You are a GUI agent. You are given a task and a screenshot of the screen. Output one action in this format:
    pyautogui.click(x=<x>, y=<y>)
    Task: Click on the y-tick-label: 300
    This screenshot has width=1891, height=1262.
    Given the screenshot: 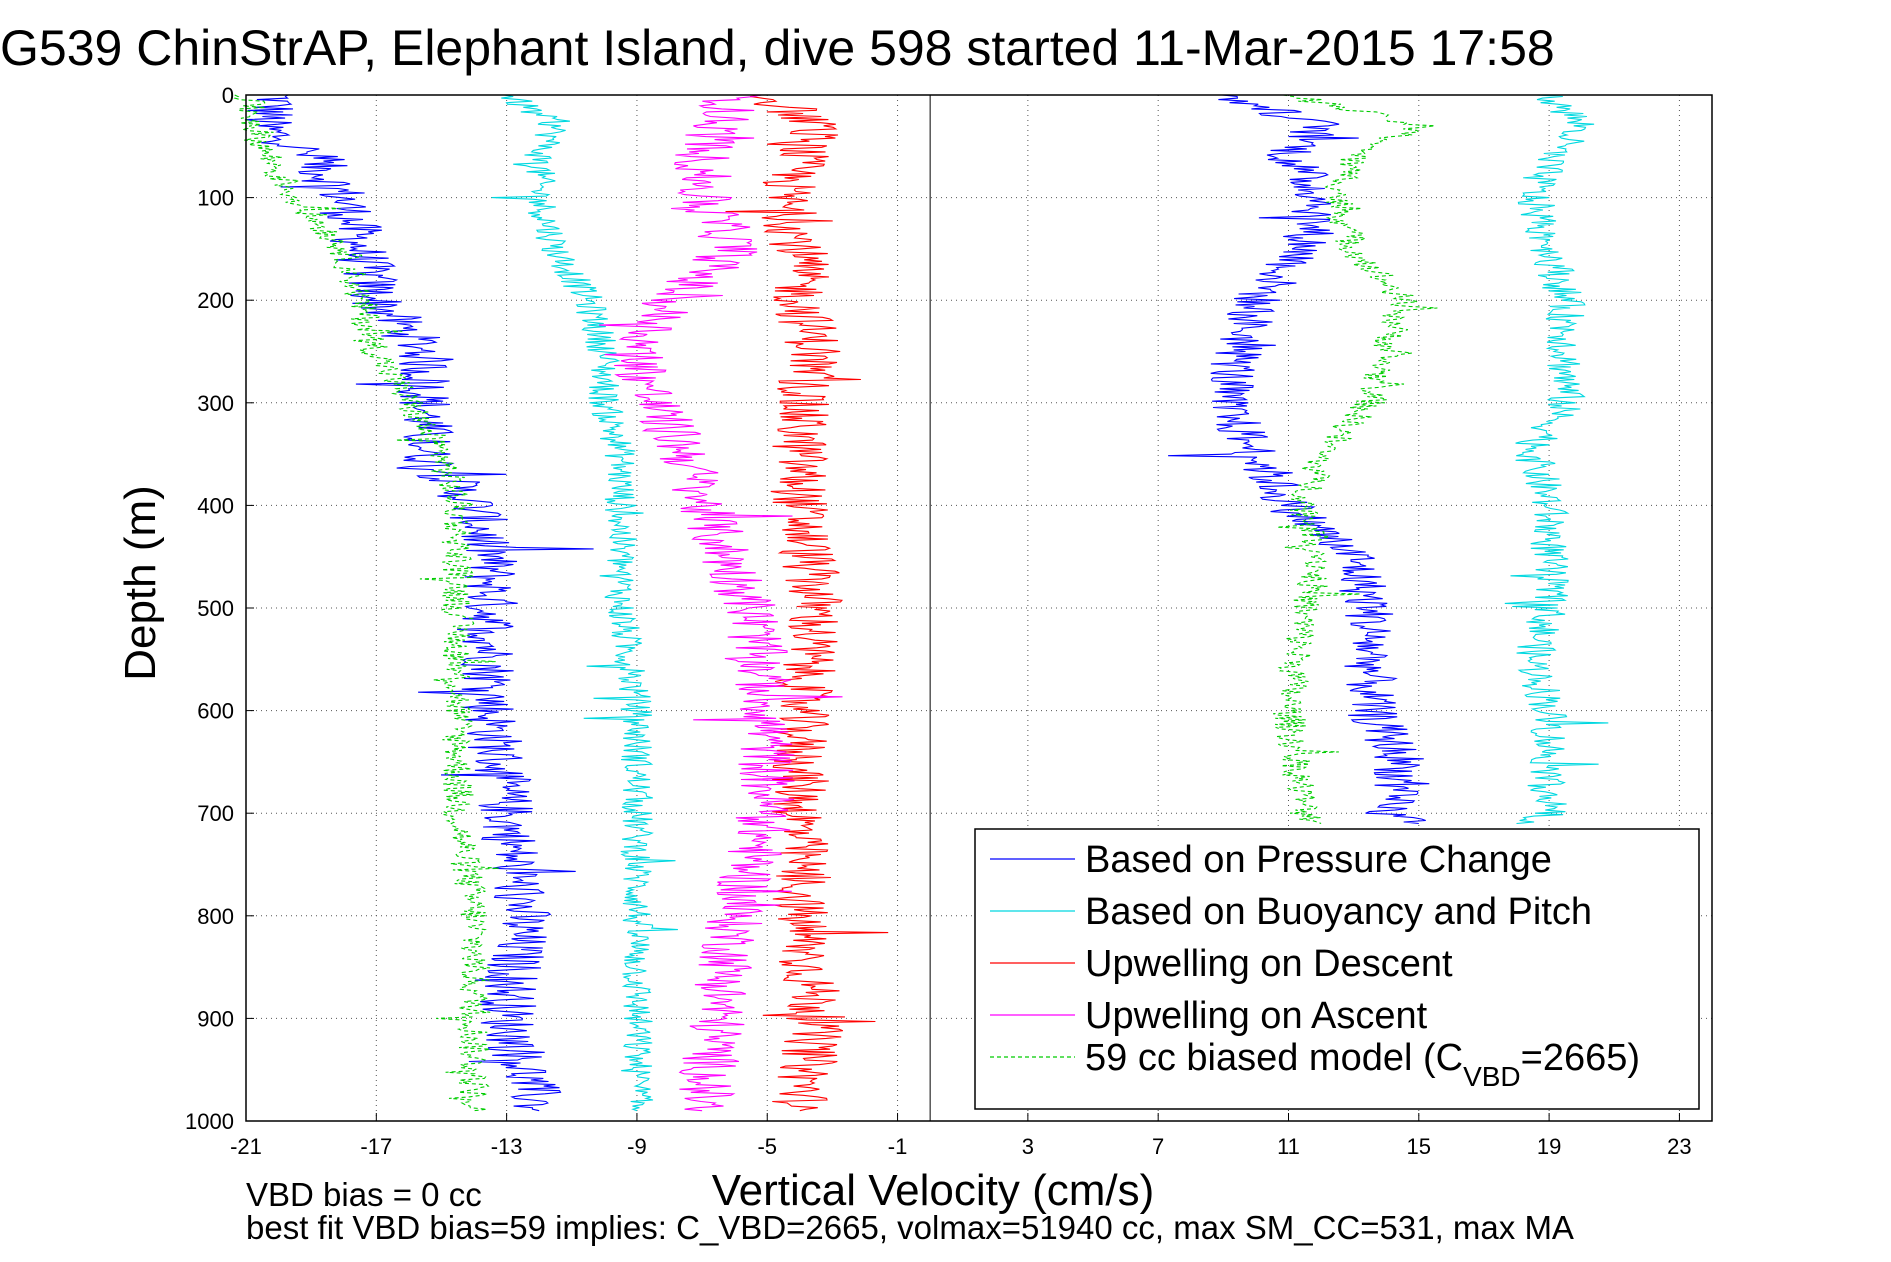 What is the action you would take?
    pyautogui.click(x=215, y=403)
    